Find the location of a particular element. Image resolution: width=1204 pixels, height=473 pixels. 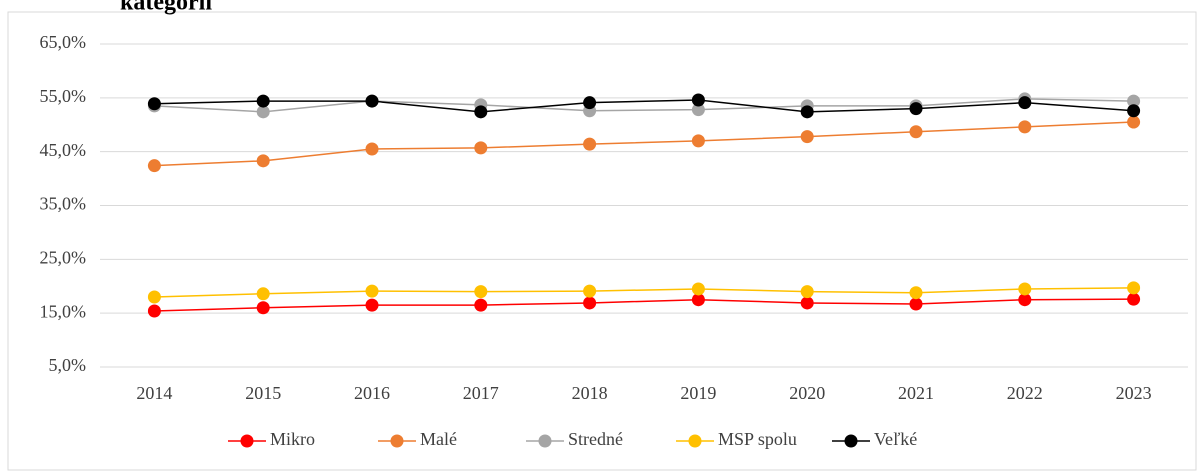

x-tick-label: 2015 is located at coordinates (263, 393).